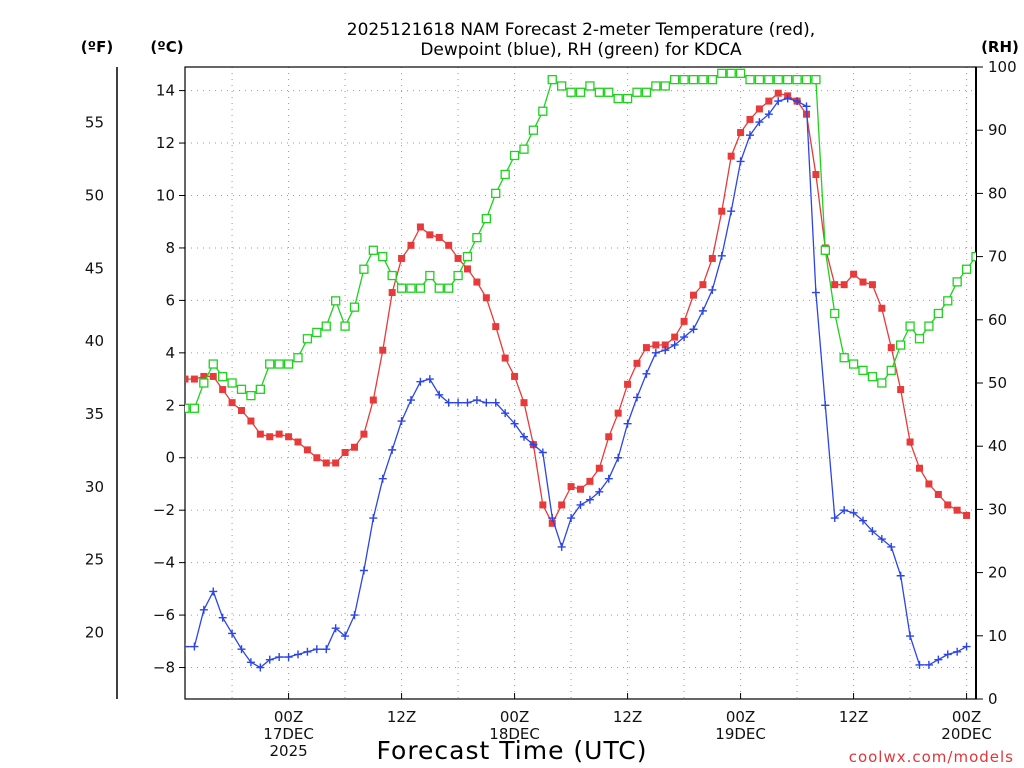 This screenshot has width=1024, height=768. Describe the element at coordinates (514, 734) in the screenshot. I see `time-tick-label: 18DEC` at that location.